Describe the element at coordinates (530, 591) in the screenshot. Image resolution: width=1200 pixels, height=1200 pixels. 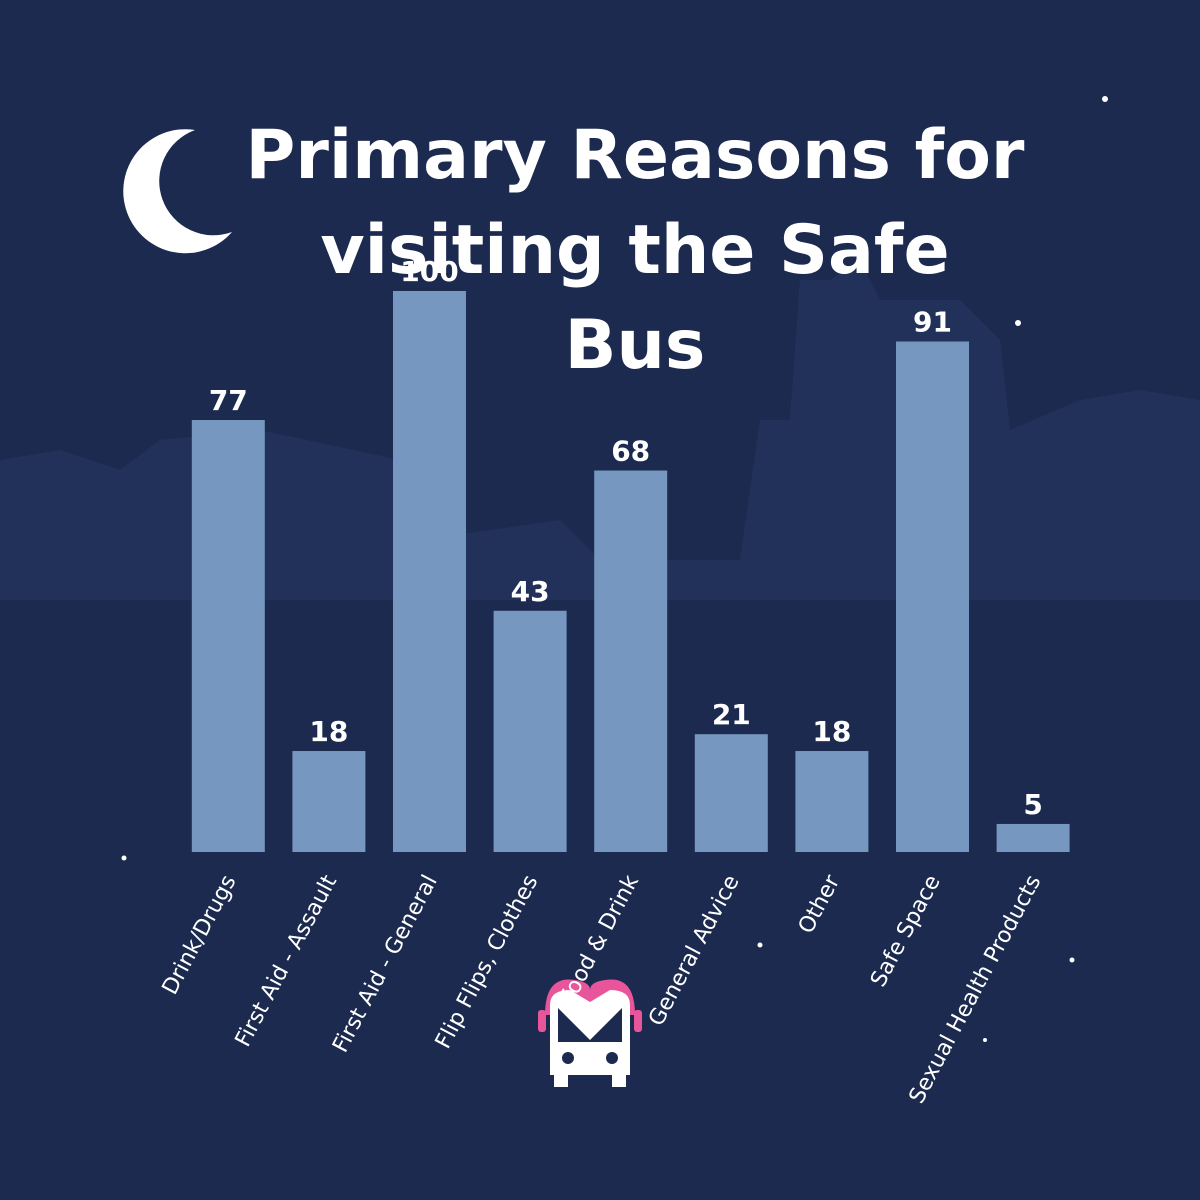
I see `value-label: 43` at that location.